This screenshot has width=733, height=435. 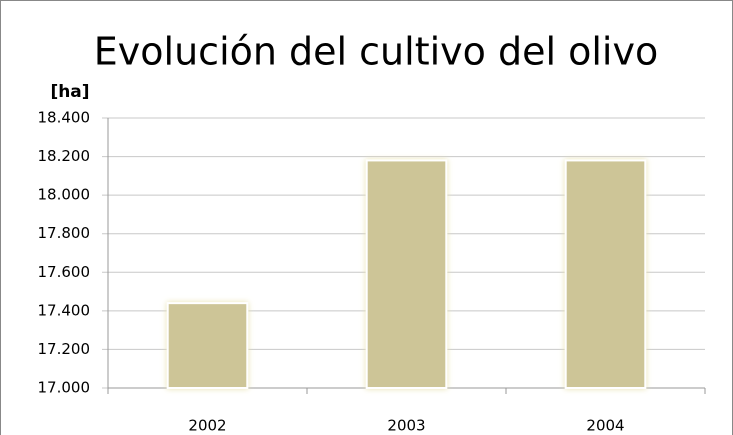 I want to click on y-tick-label: 17.000, so click(x=64, y=388).